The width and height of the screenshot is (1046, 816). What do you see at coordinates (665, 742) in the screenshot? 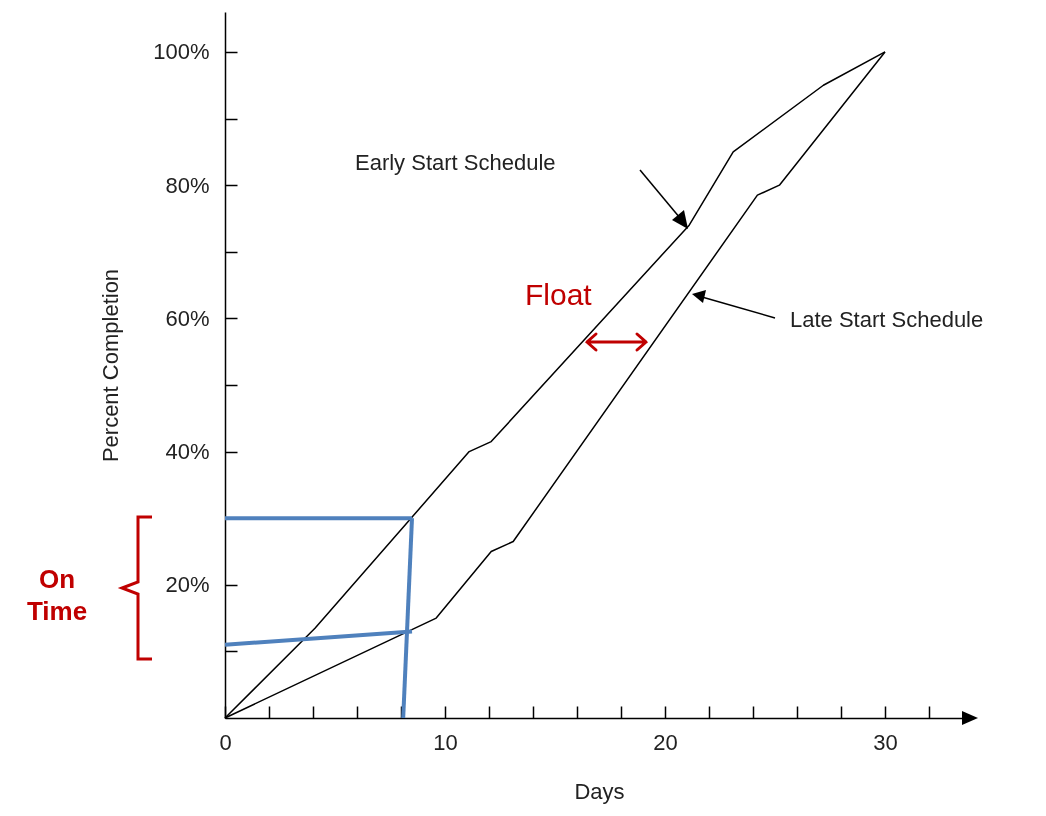
I see `x-tick-label: 20` at bounding box center [665, 742].